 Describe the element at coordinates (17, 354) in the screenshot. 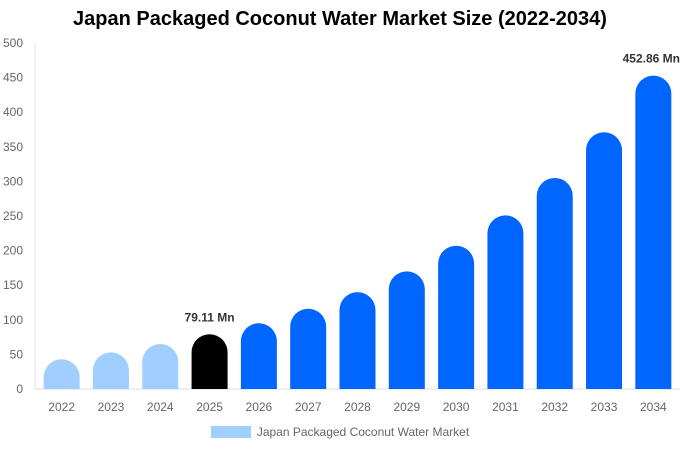

I see `y-tick-label: 50` at that location.